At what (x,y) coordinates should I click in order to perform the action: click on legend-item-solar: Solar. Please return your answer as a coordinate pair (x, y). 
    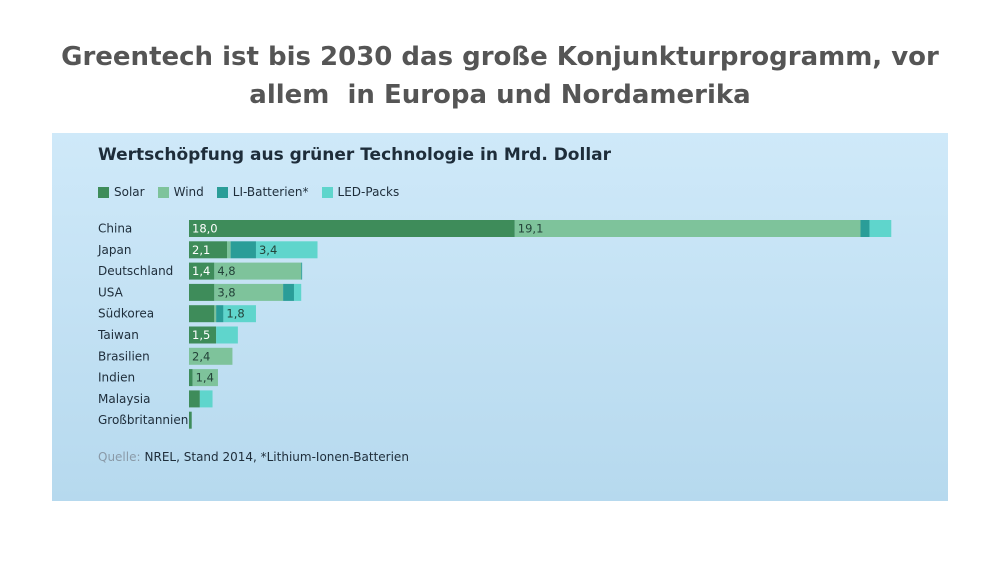
    Looking at the image, I should click on (121, 192).